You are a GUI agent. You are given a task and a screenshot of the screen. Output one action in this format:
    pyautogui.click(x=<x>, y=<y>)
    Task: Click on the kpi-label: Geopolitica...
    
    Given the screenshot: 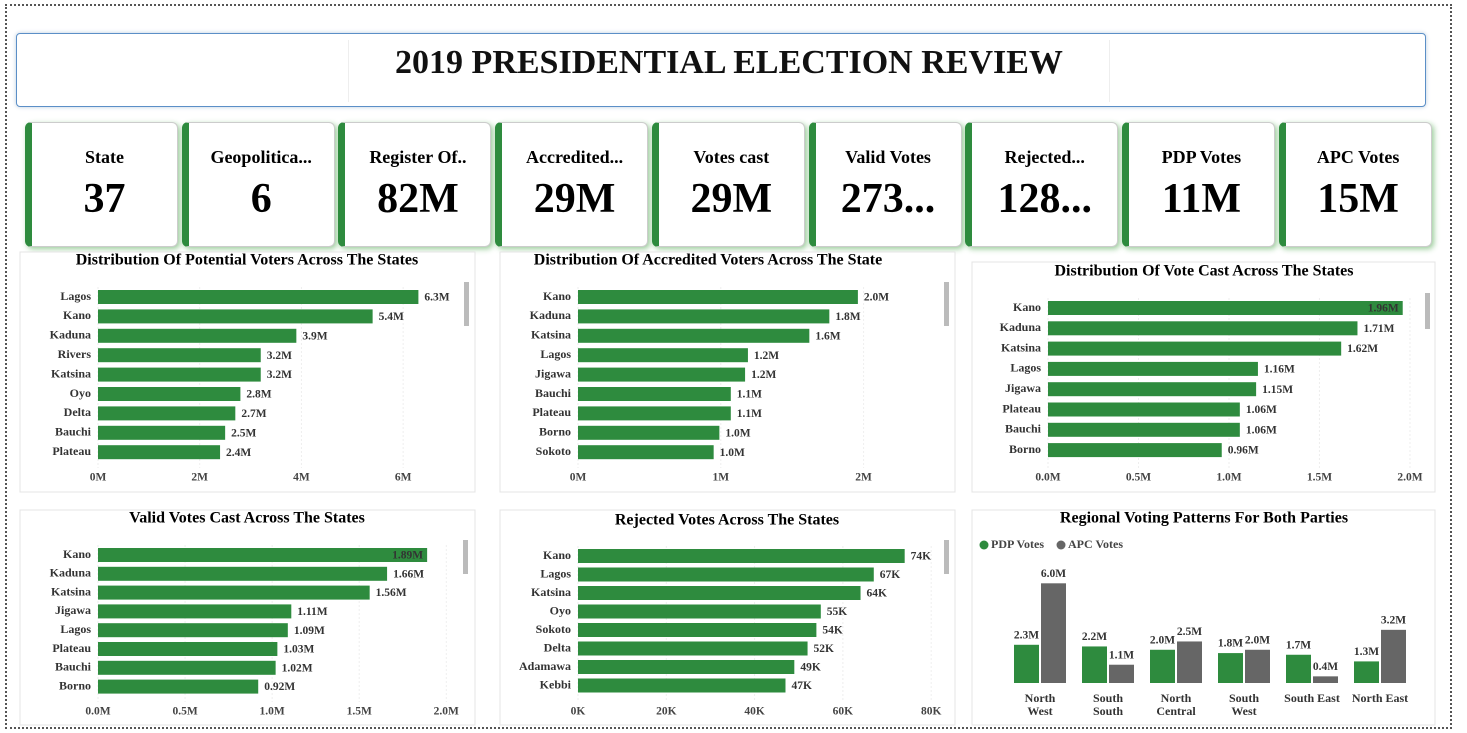 What is the action you would take?
    pyautogui.click(x=261, y=157)
    